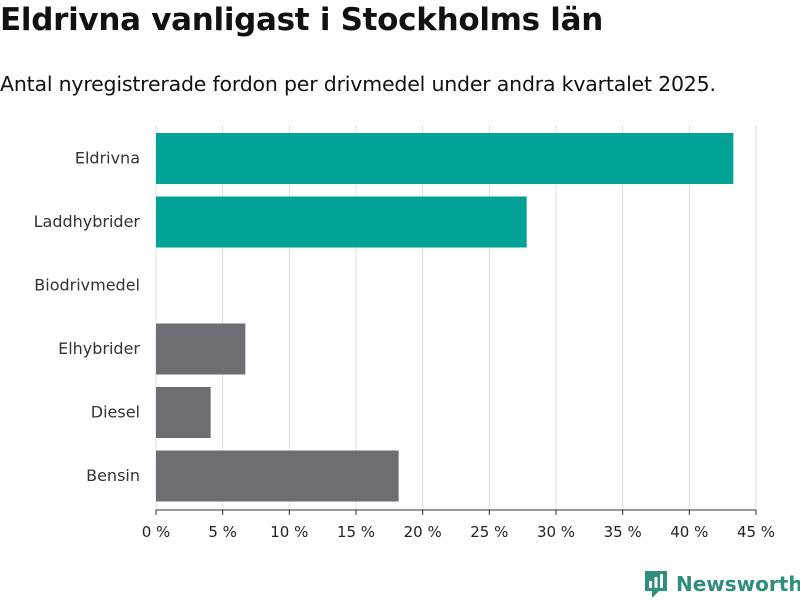 This screenshot has width=800, height=600. Describe the element at coordinates (356, 532) in the screenshot. I see `x-tick-label: 15 %` at that location.